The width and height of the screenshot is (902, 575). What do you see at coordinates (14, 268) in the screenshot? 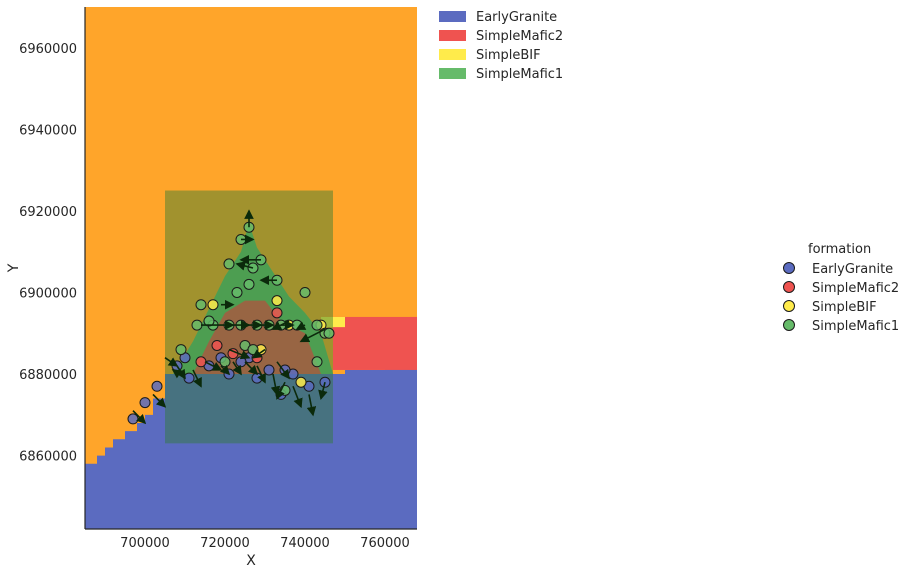
I see `y-axis-label: Y` at bounding box center [14, 268].